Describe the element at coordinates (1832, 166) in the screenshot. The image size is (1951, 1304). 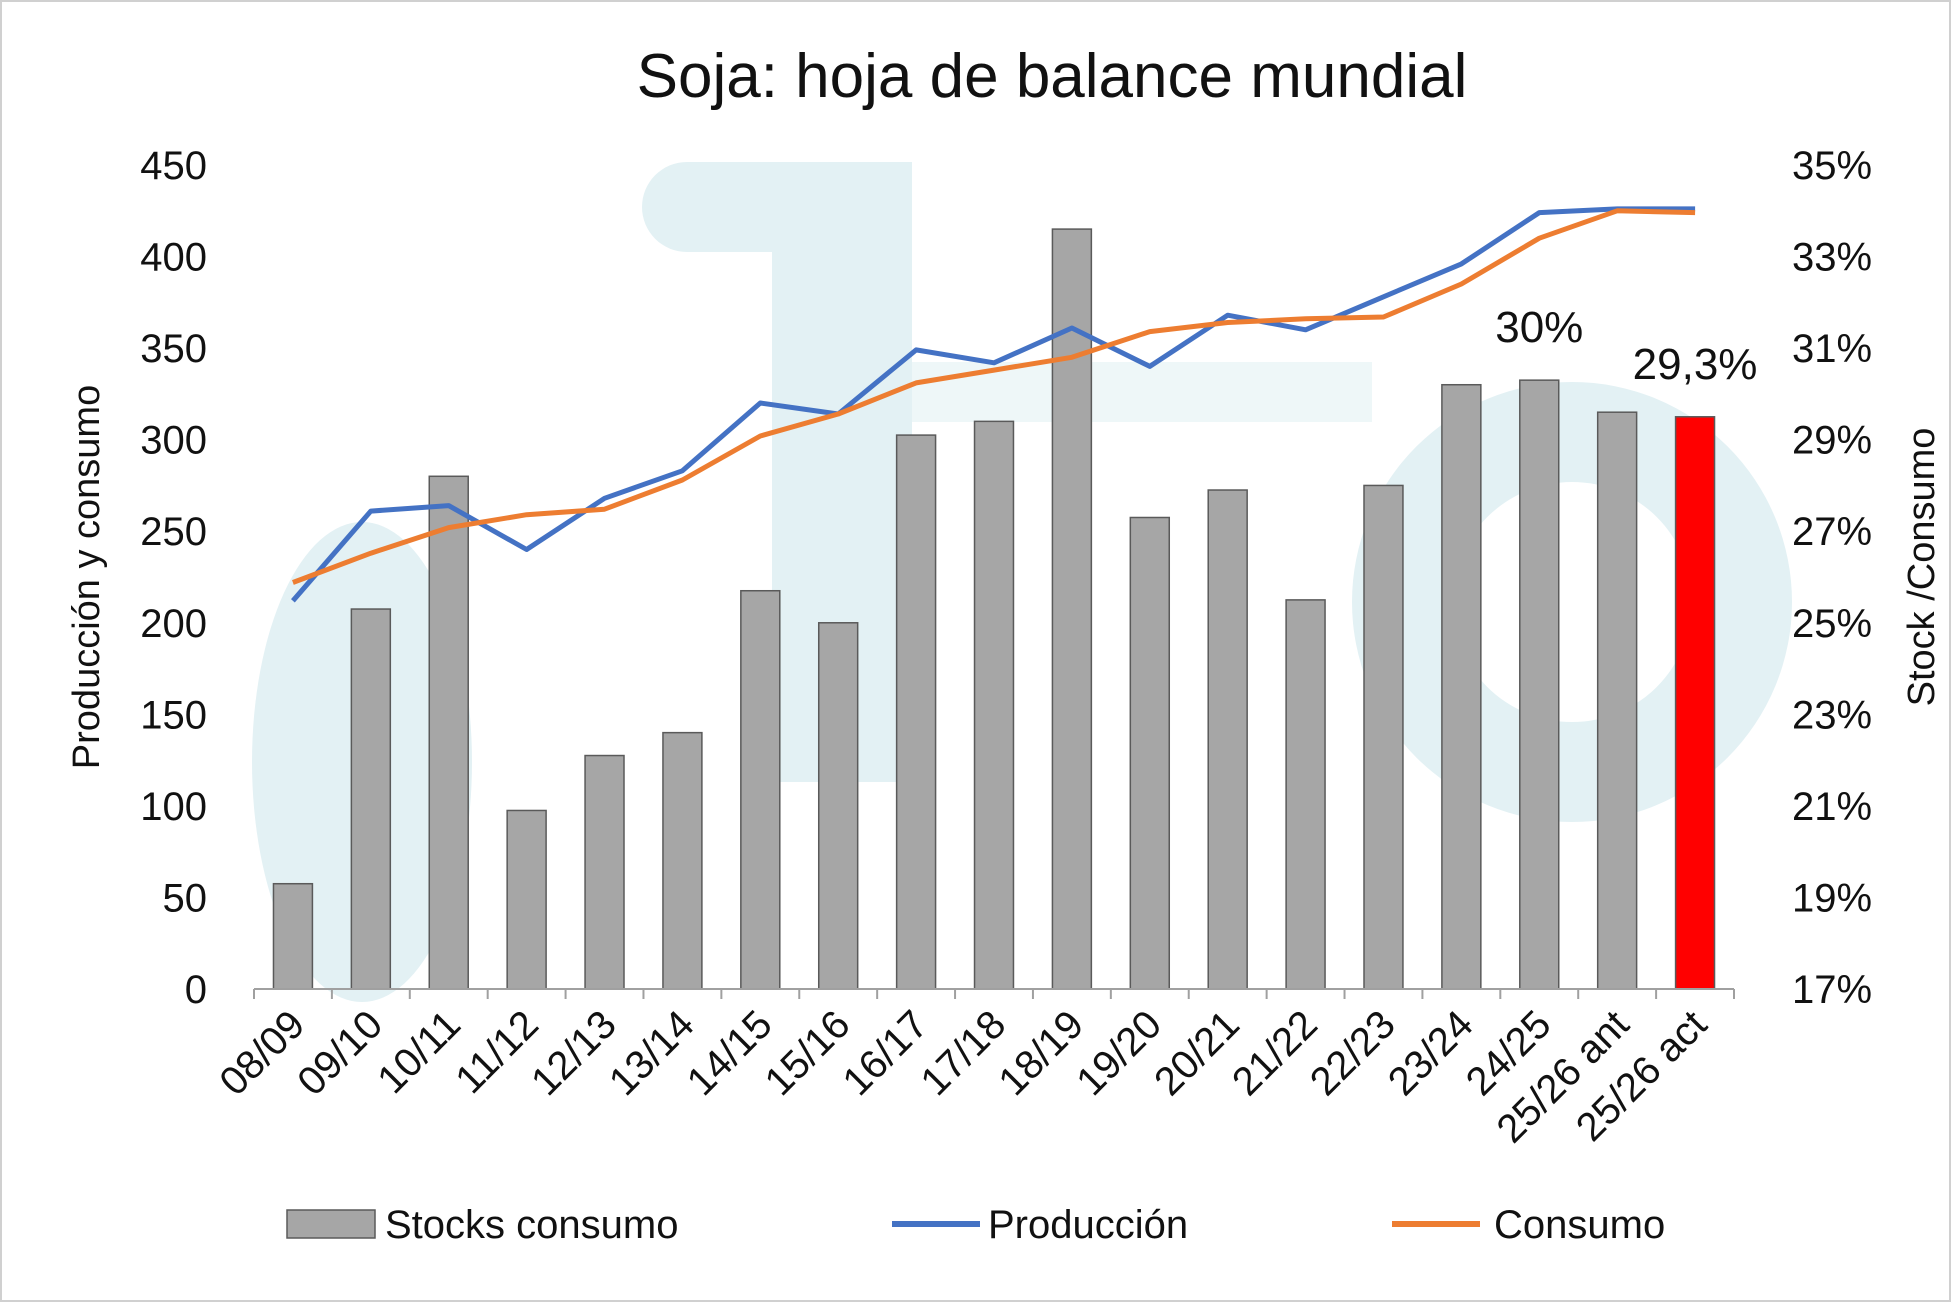
I see `right-tick-label: 35%` at that location.